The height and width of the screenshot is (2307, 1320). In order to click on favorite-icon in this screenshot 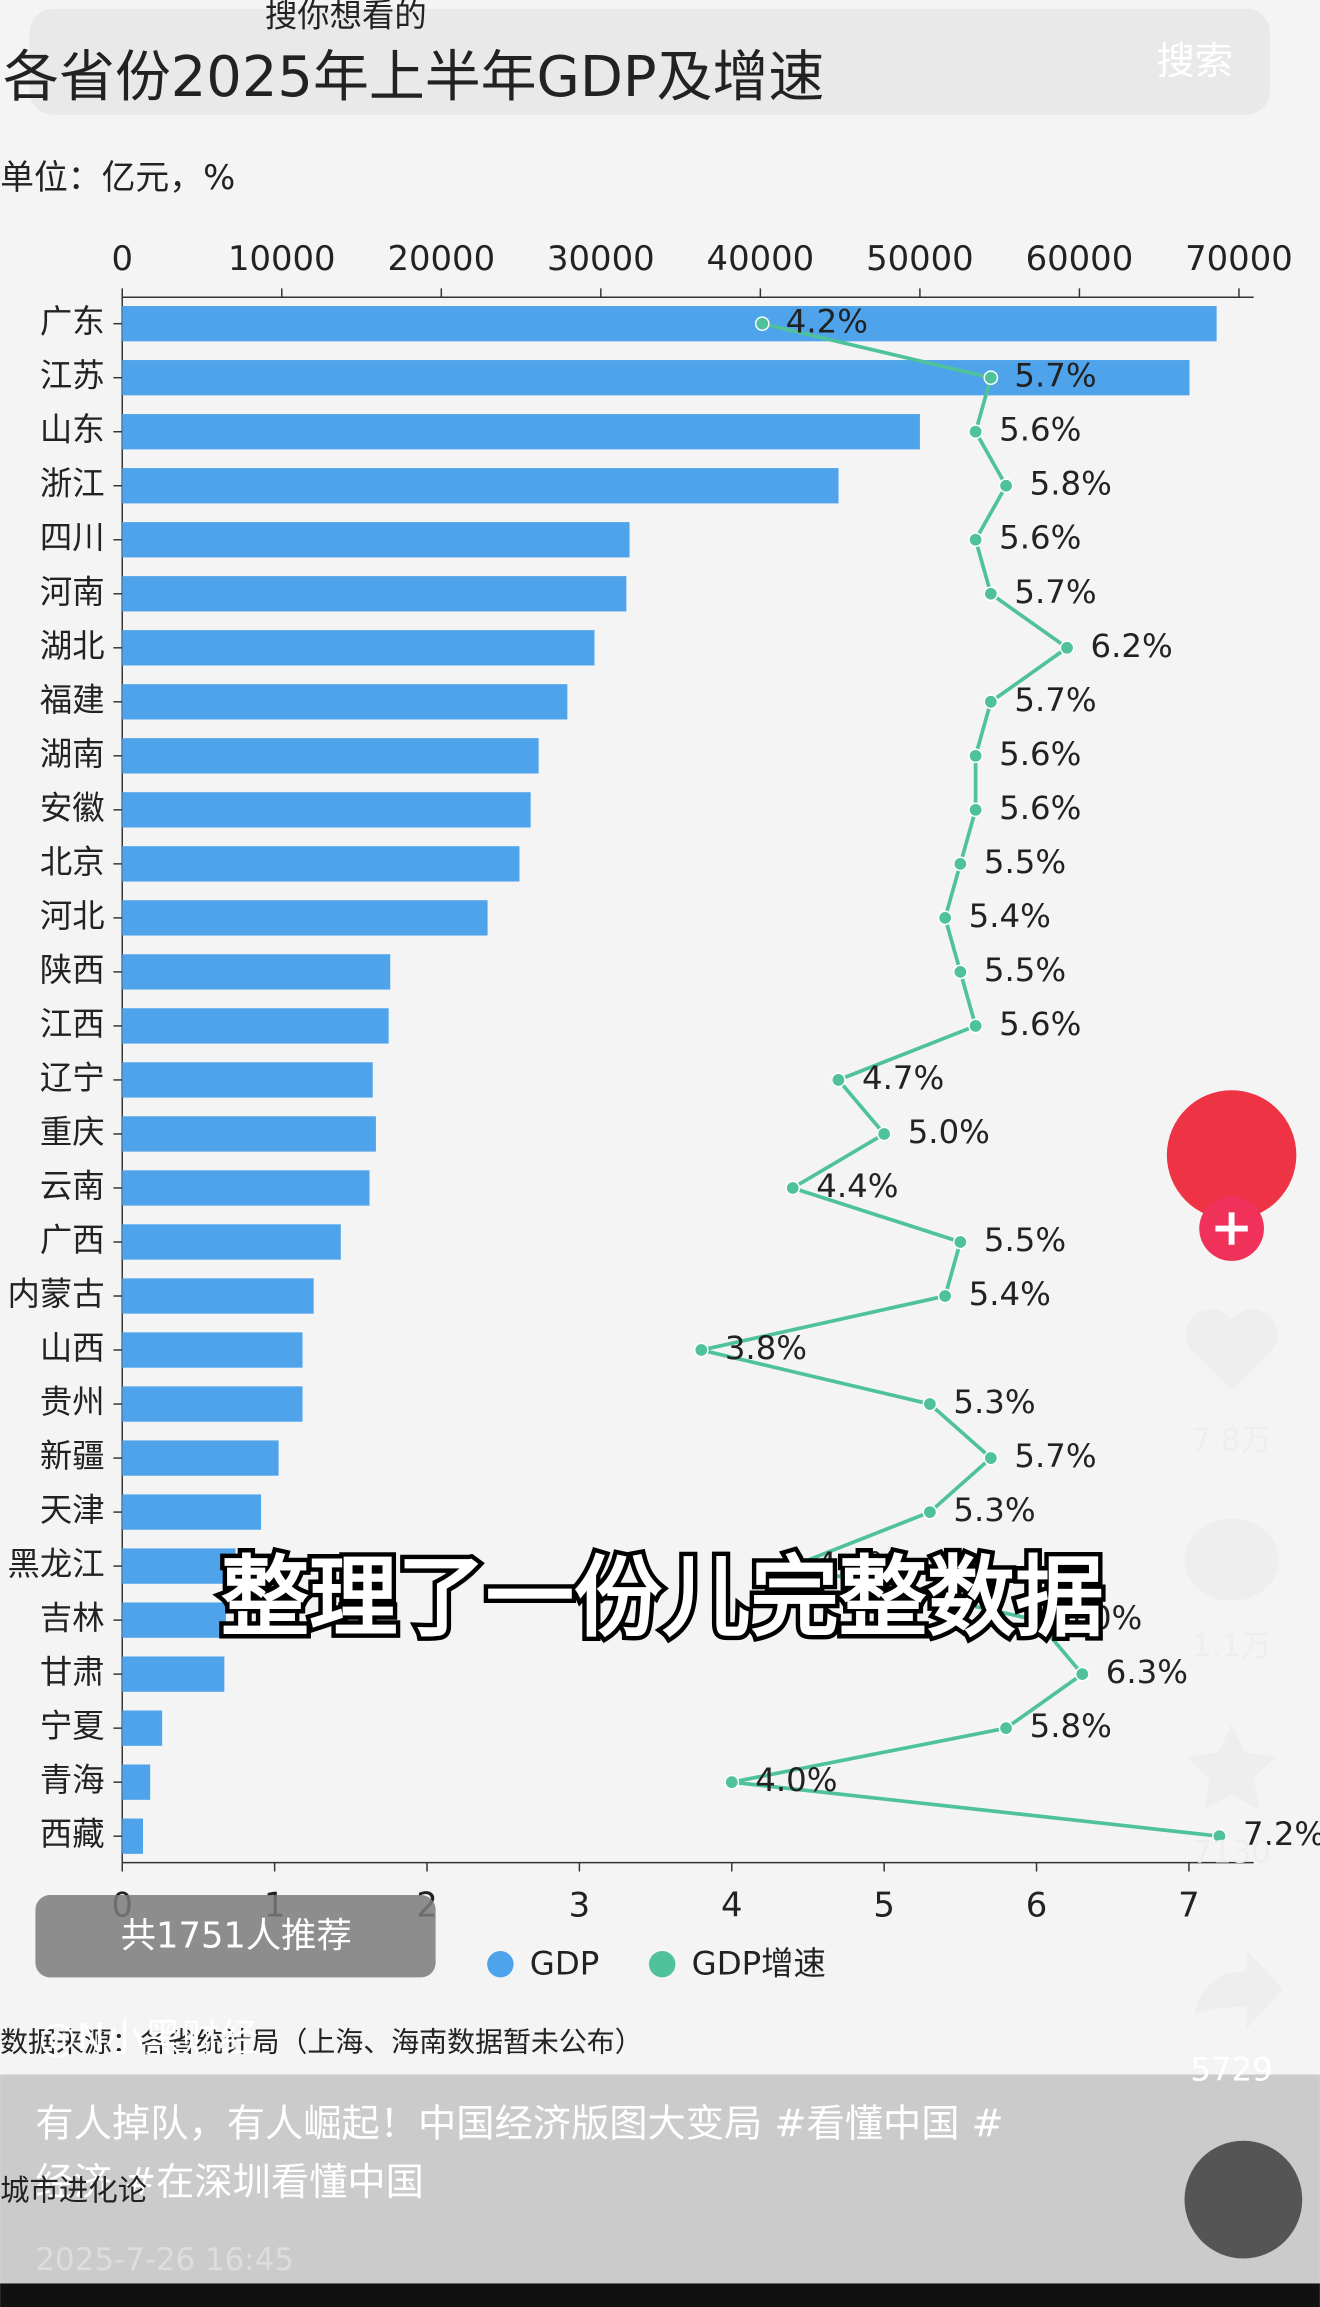, I will do `click(1231, 1767)`.